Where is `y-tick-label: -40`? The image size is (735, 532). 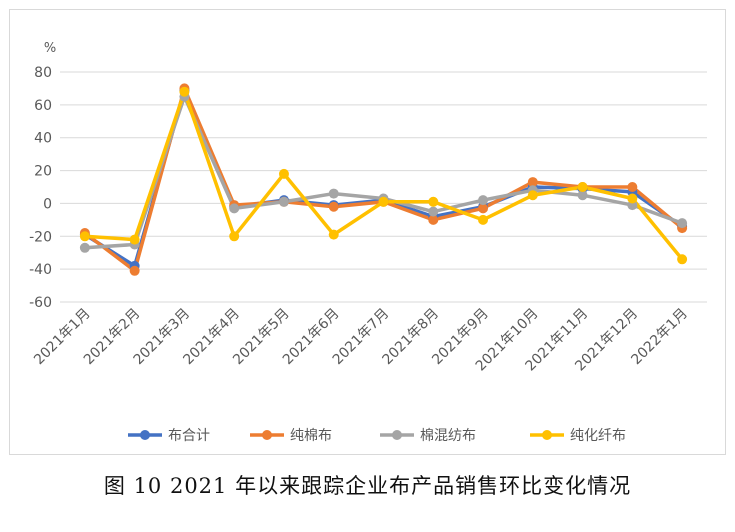
y-tick-label: -40 is located at coordinates (40, 270).